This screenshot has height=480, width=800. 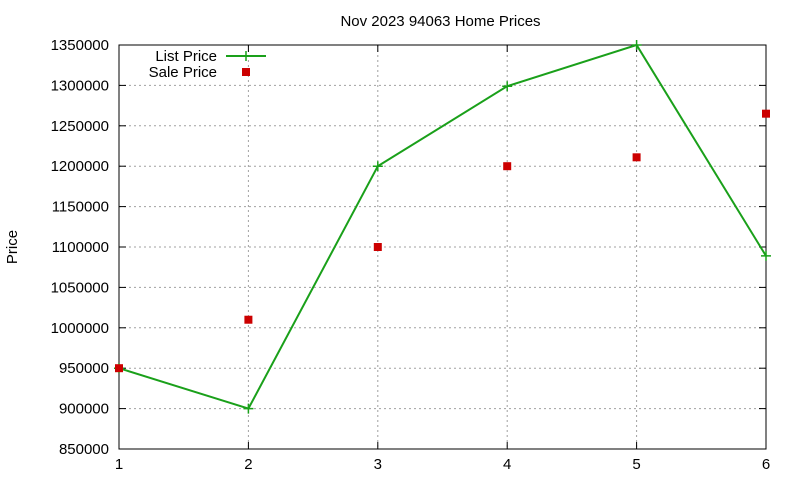 I want to click on y-tick-label: 1050000, so click(x=80, y=287).